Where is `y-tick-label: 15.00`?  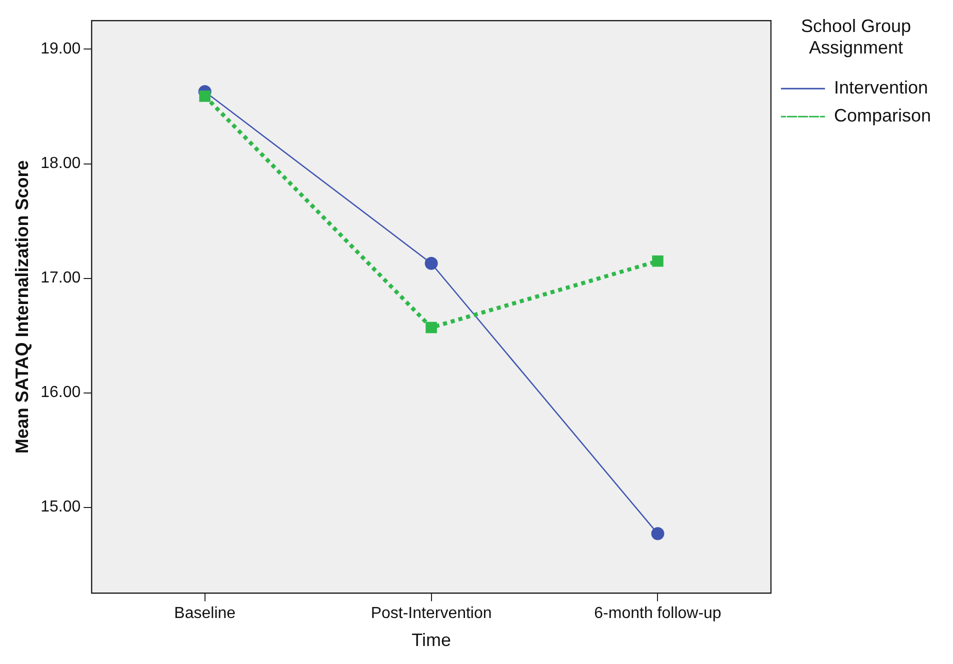 y-tick-label: 15.00 is located at coordinates (60, 507).